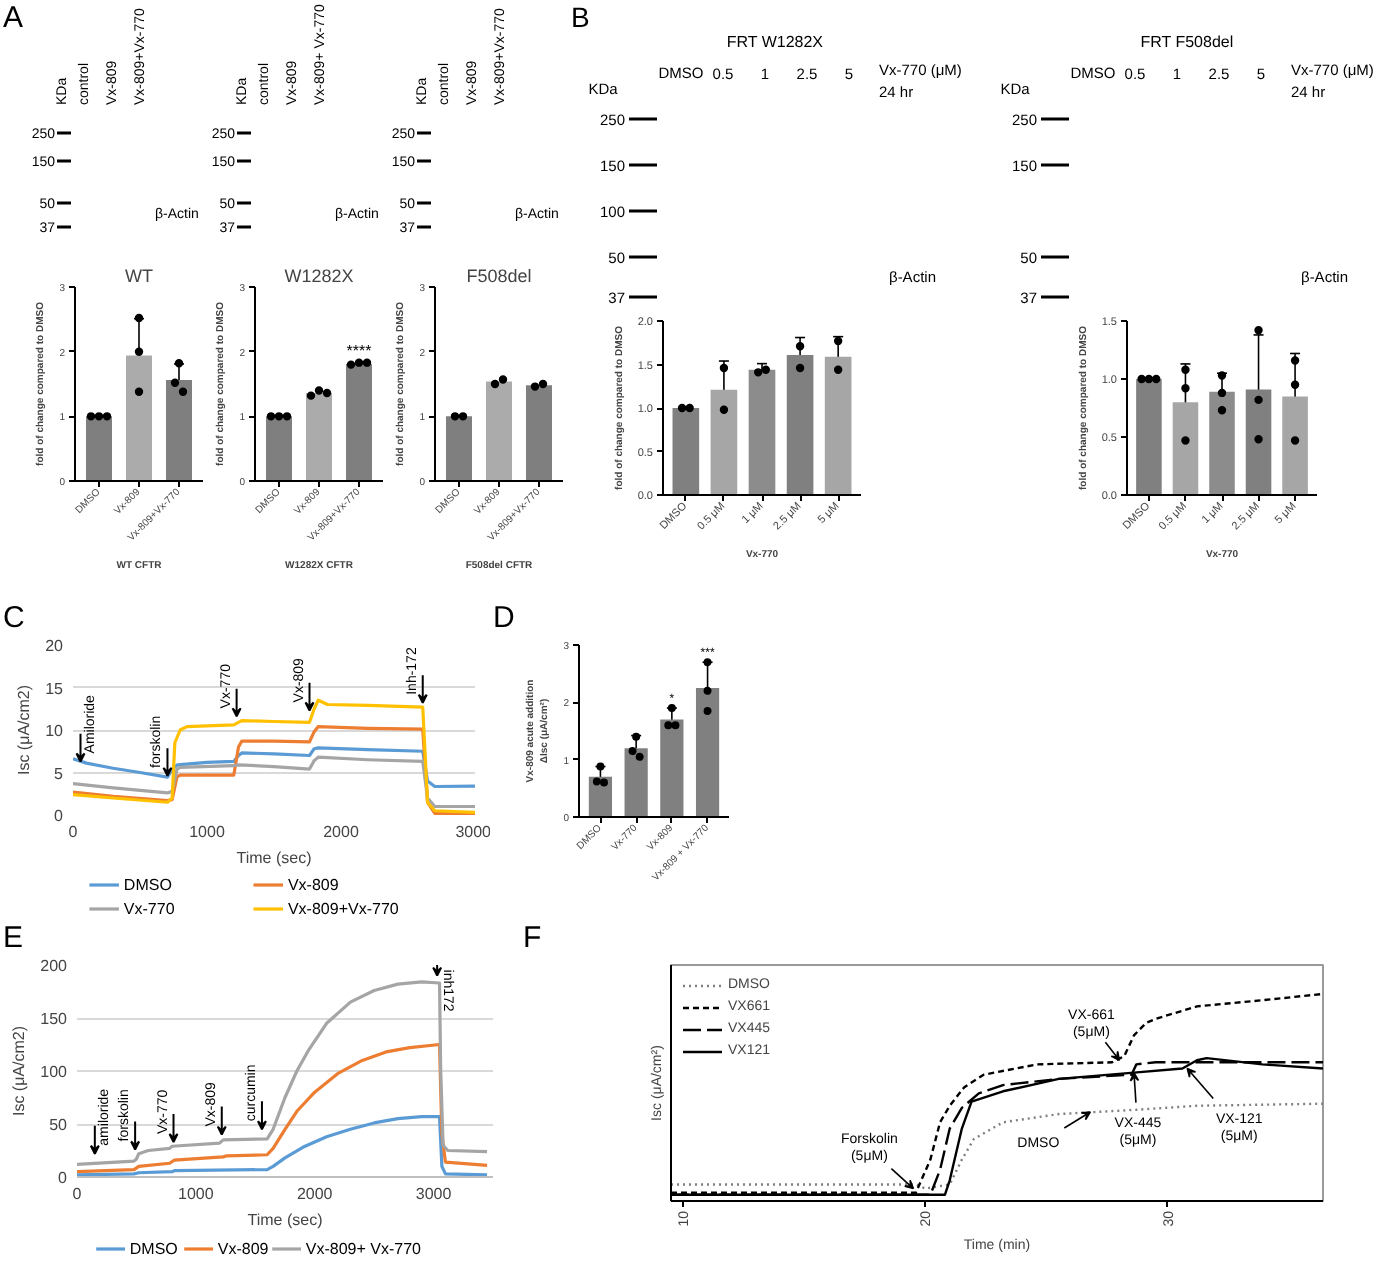 This screenshot has height=1262, width=1392. I want to click on chart-title: W1282X, so click(319, 276).